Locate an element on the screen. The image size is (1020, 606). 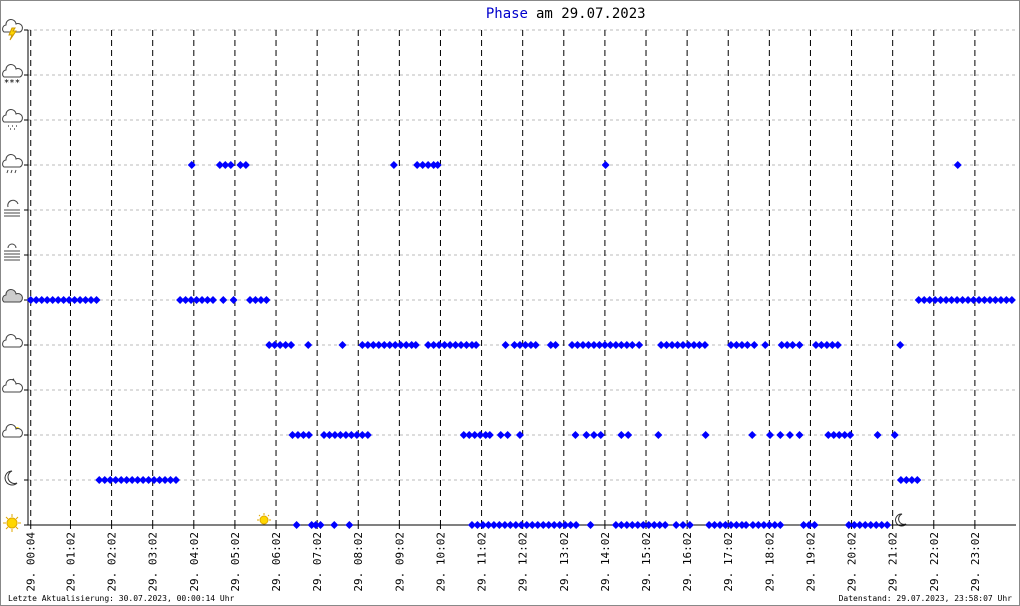
sun is located at coordinates (12, 523).